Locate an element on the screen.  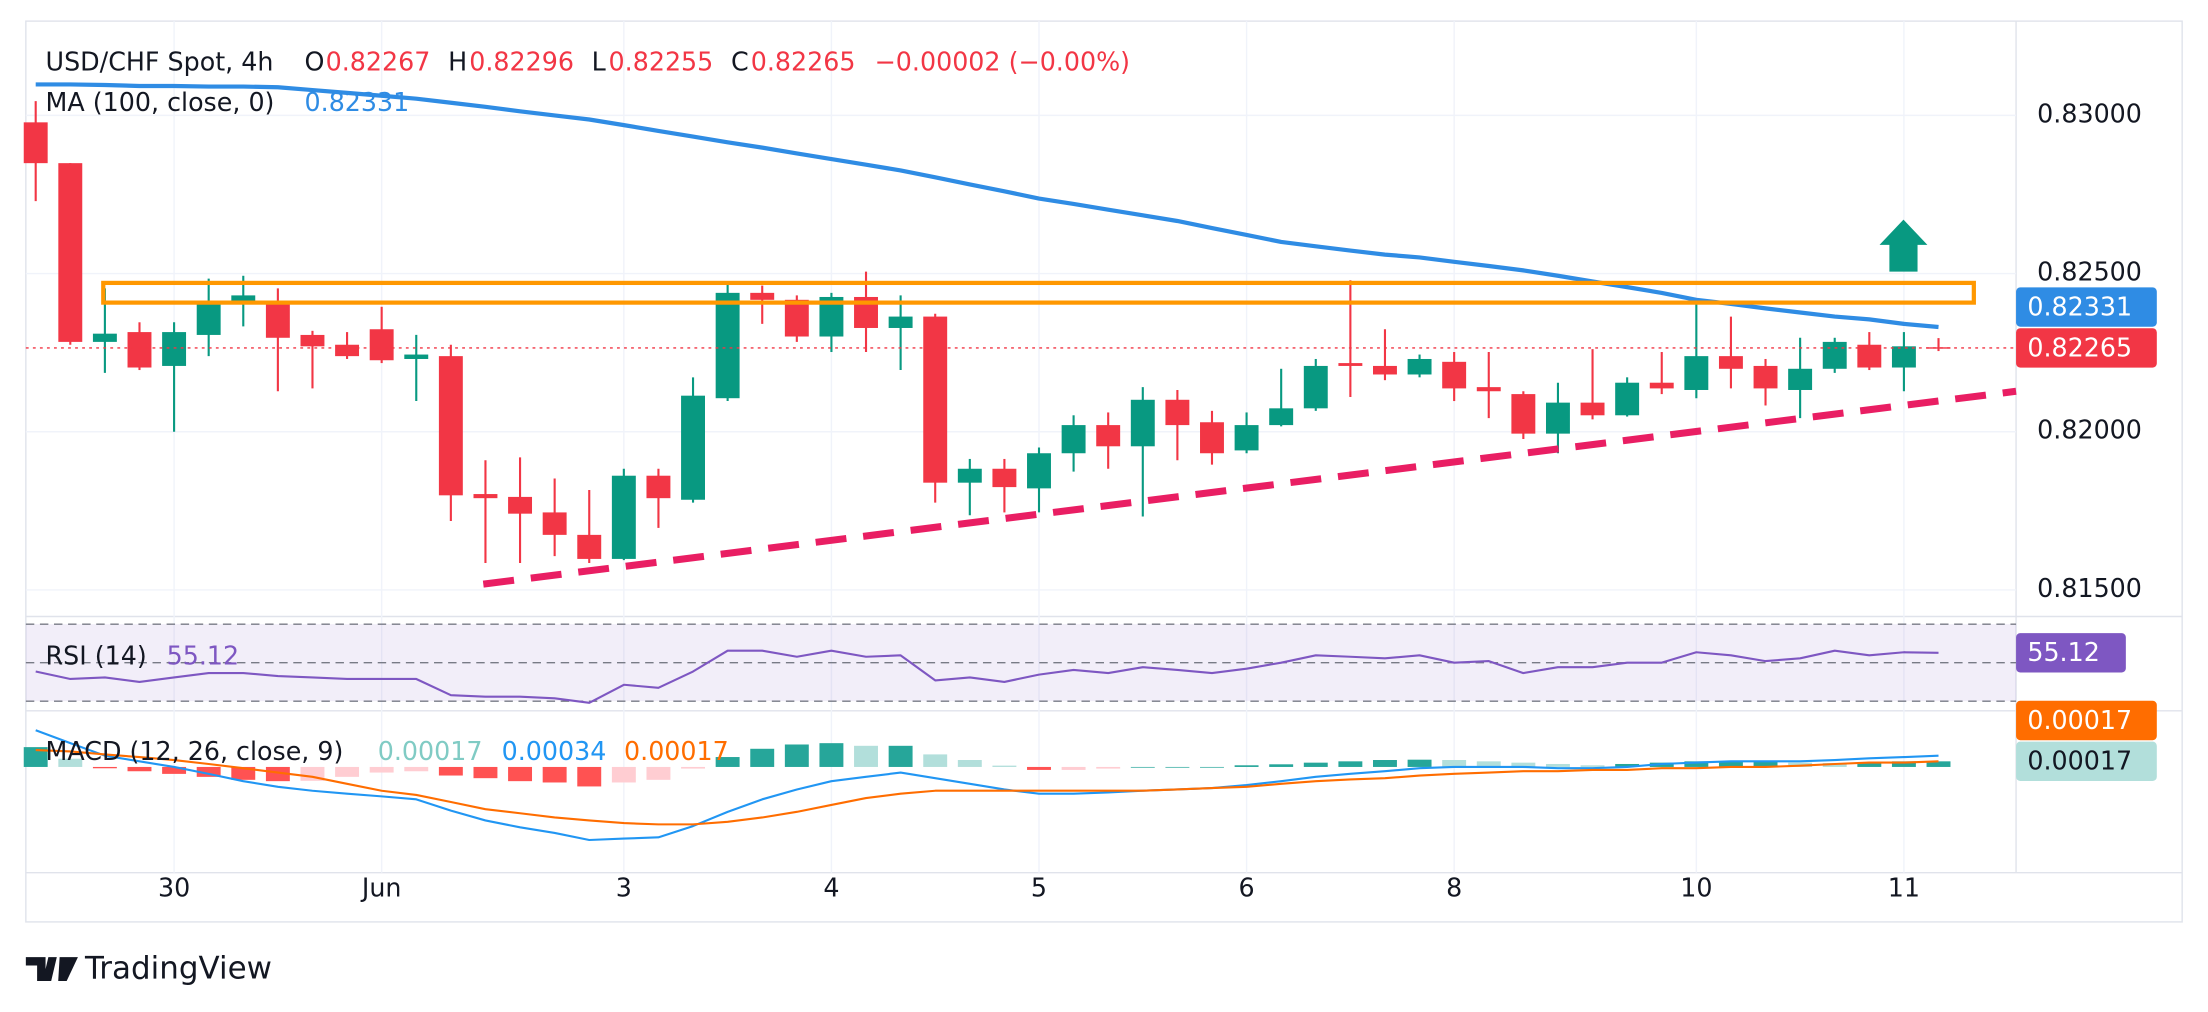
resistance-zone is located at coordinates (1038, 292).